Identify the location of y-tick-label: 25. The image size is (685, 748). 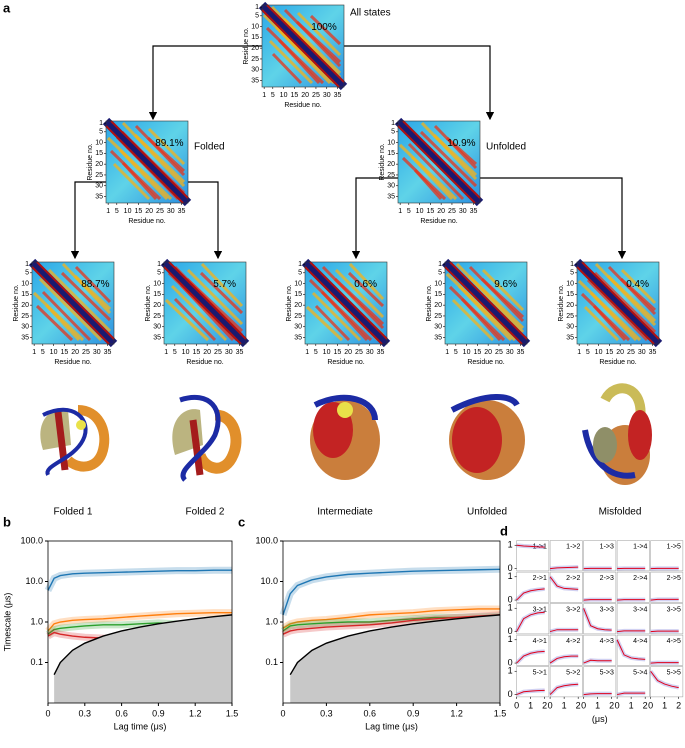
(570, 316).